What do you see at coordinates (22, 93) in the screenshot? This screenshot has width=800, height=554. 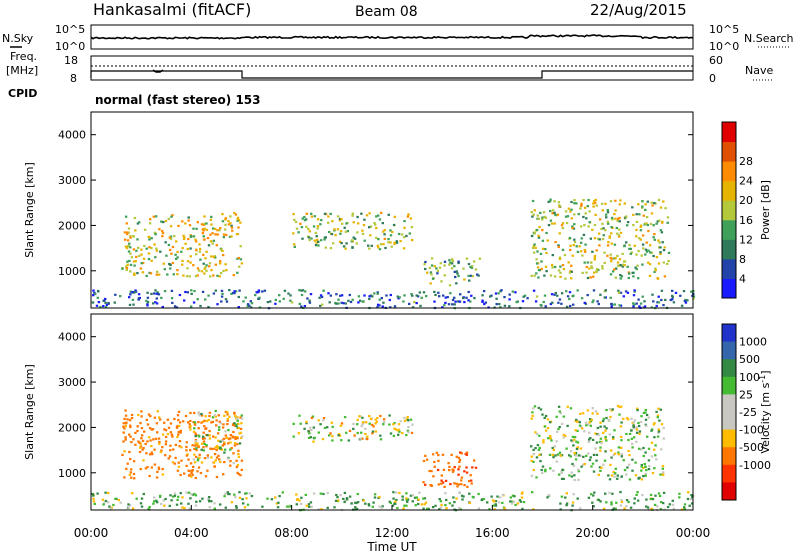 I see `cpid-label: CPID` at bounding box center [22, 93].